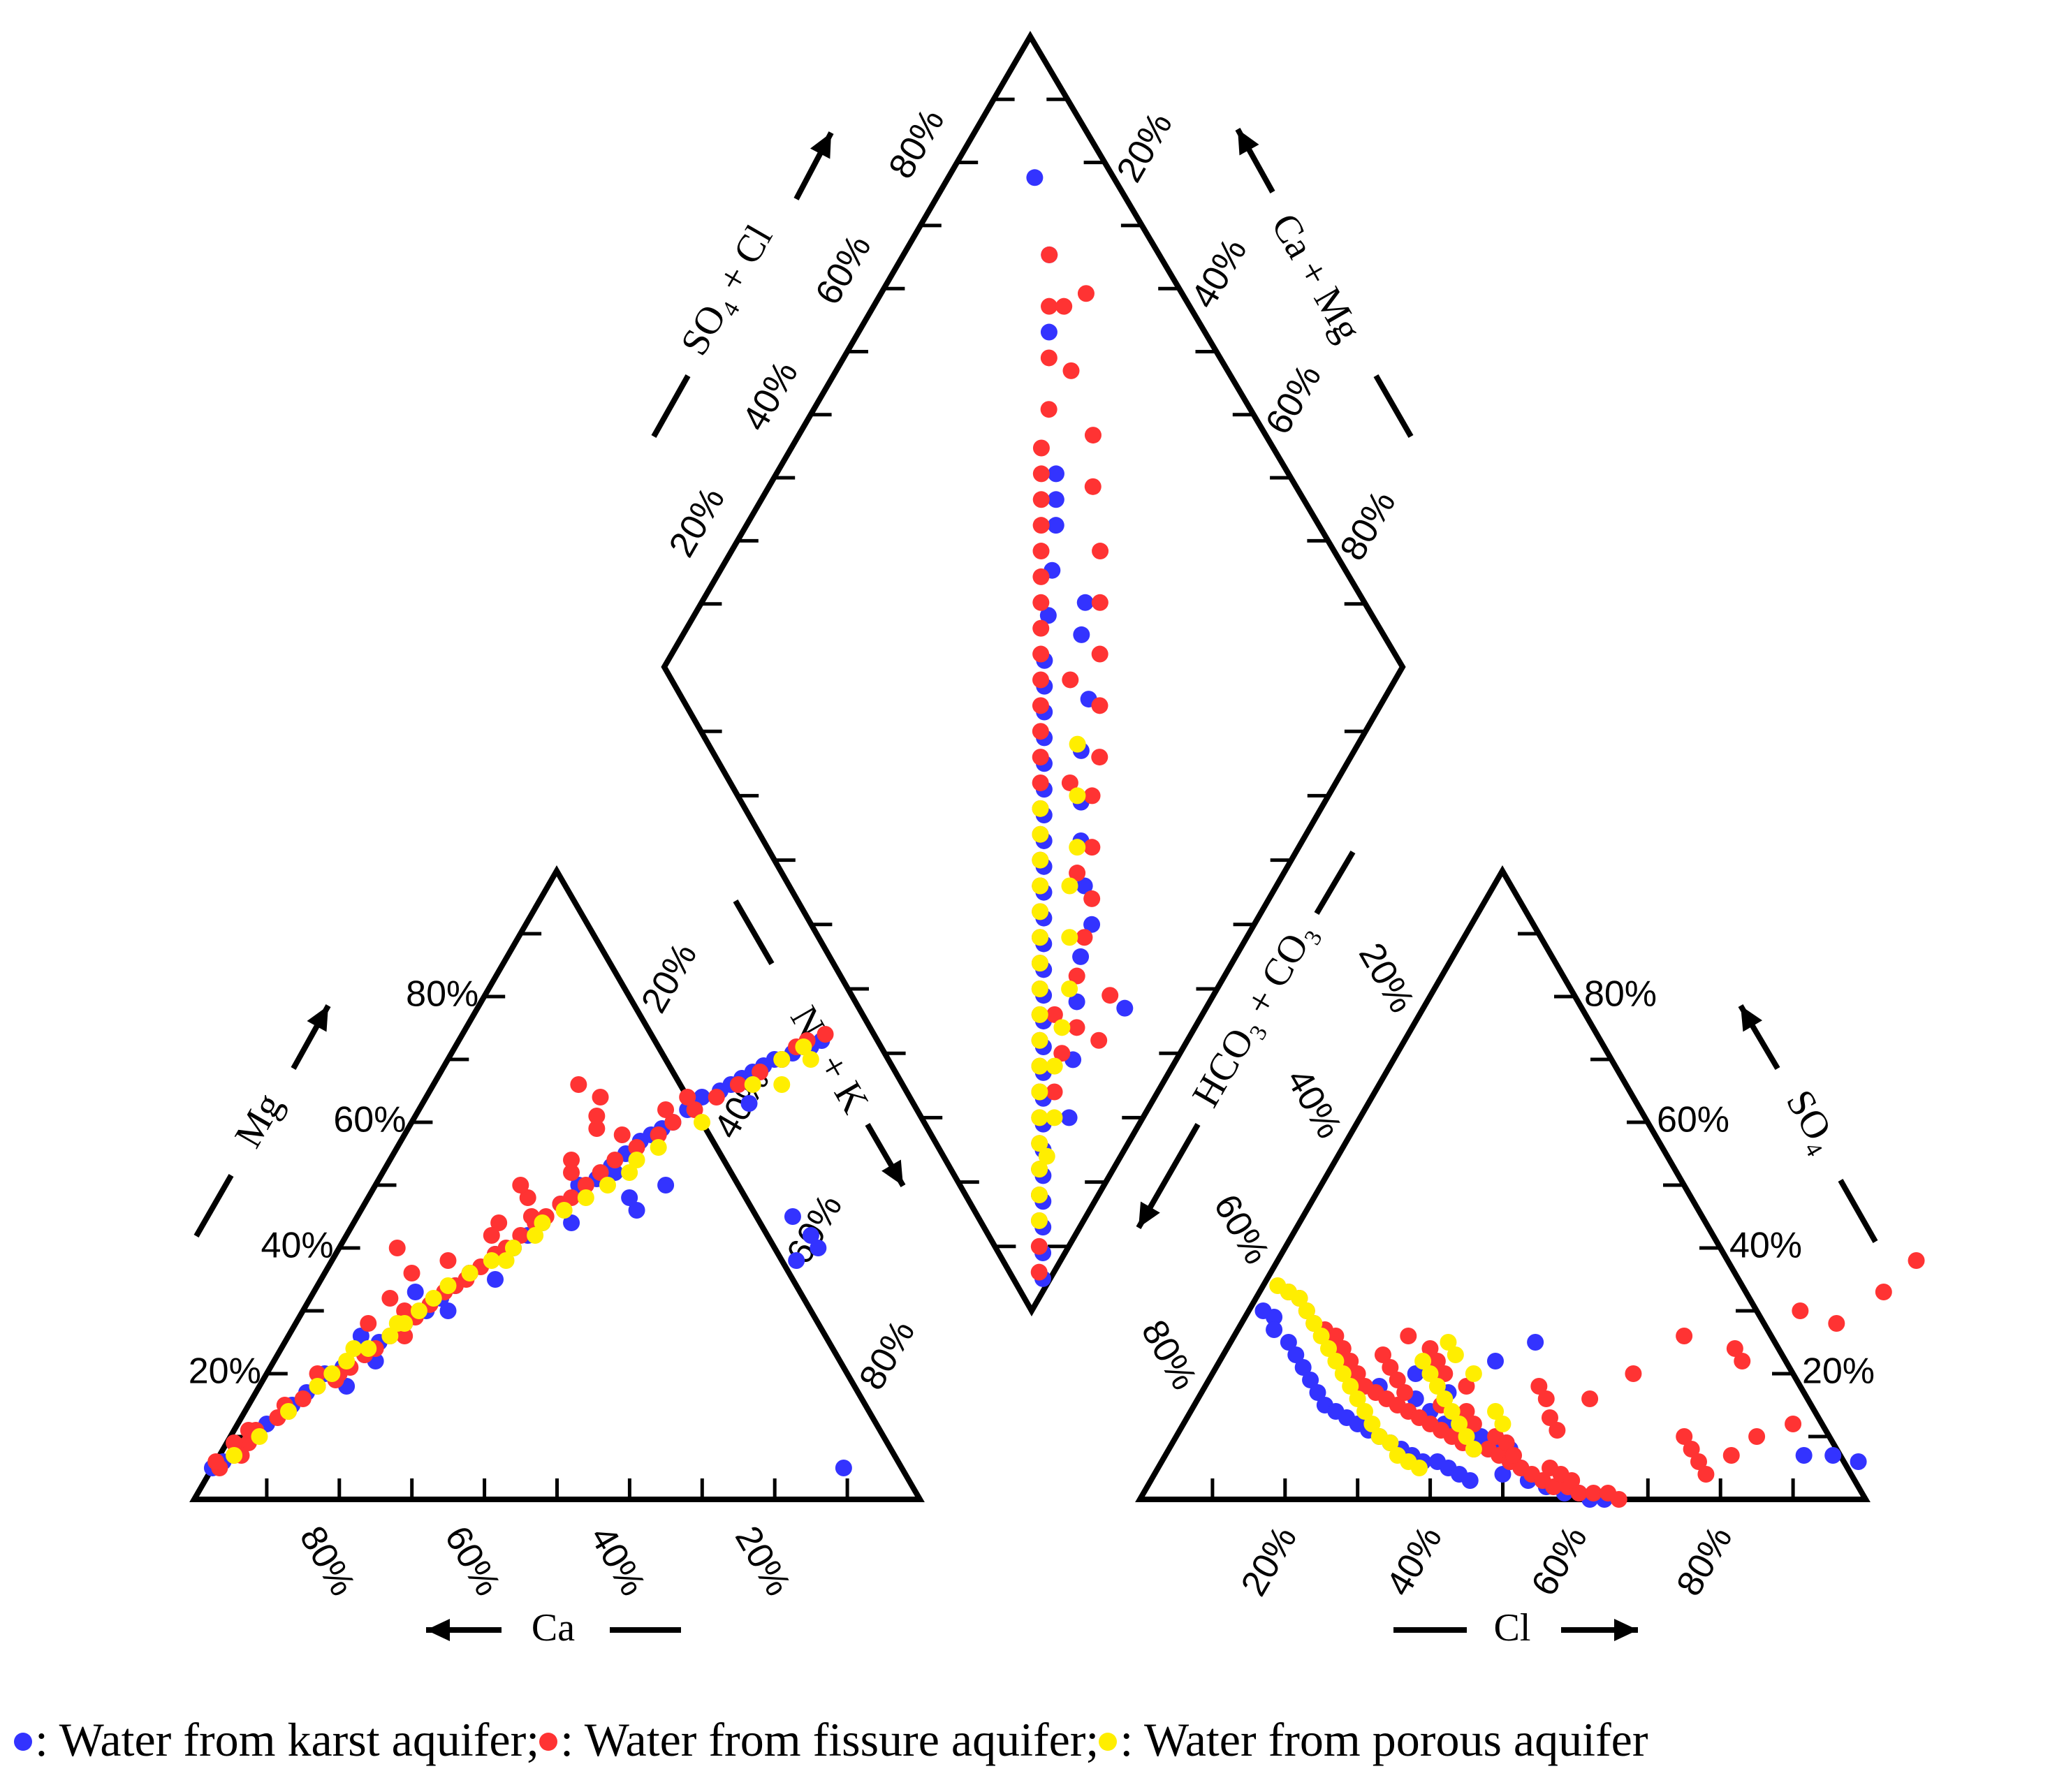  What do you see at coordinates (1108, 1742) in the screenshot?
I see `legend-marker` at bounding box center [1108, 1742].